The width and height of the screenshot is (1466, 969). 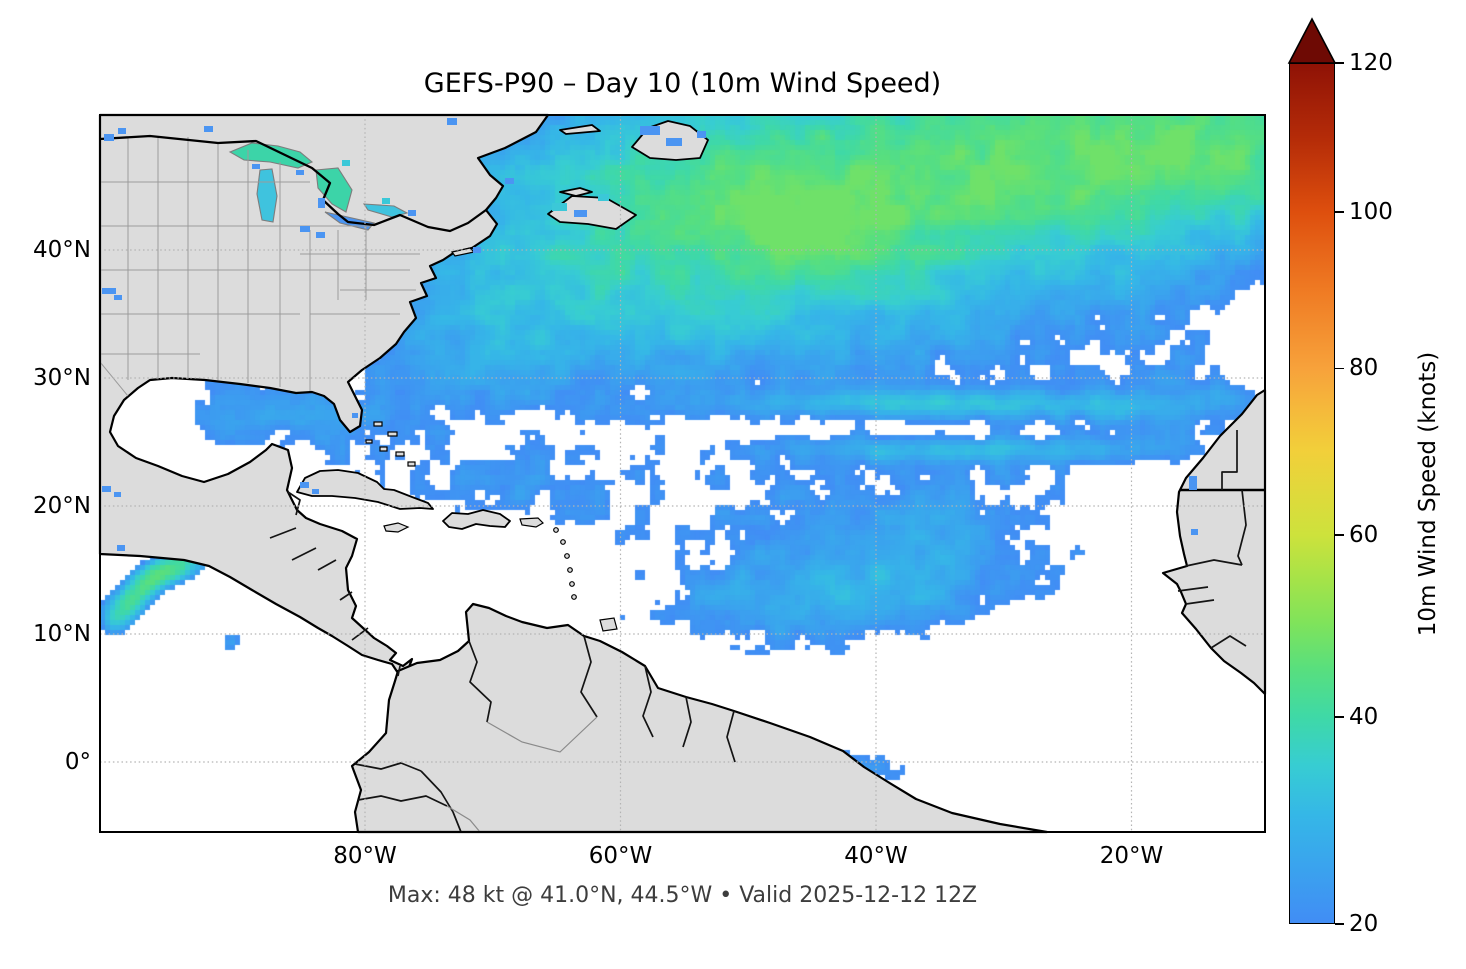 I want to click on colorbar-tick-label: 40, so click(x=1364, y=716).